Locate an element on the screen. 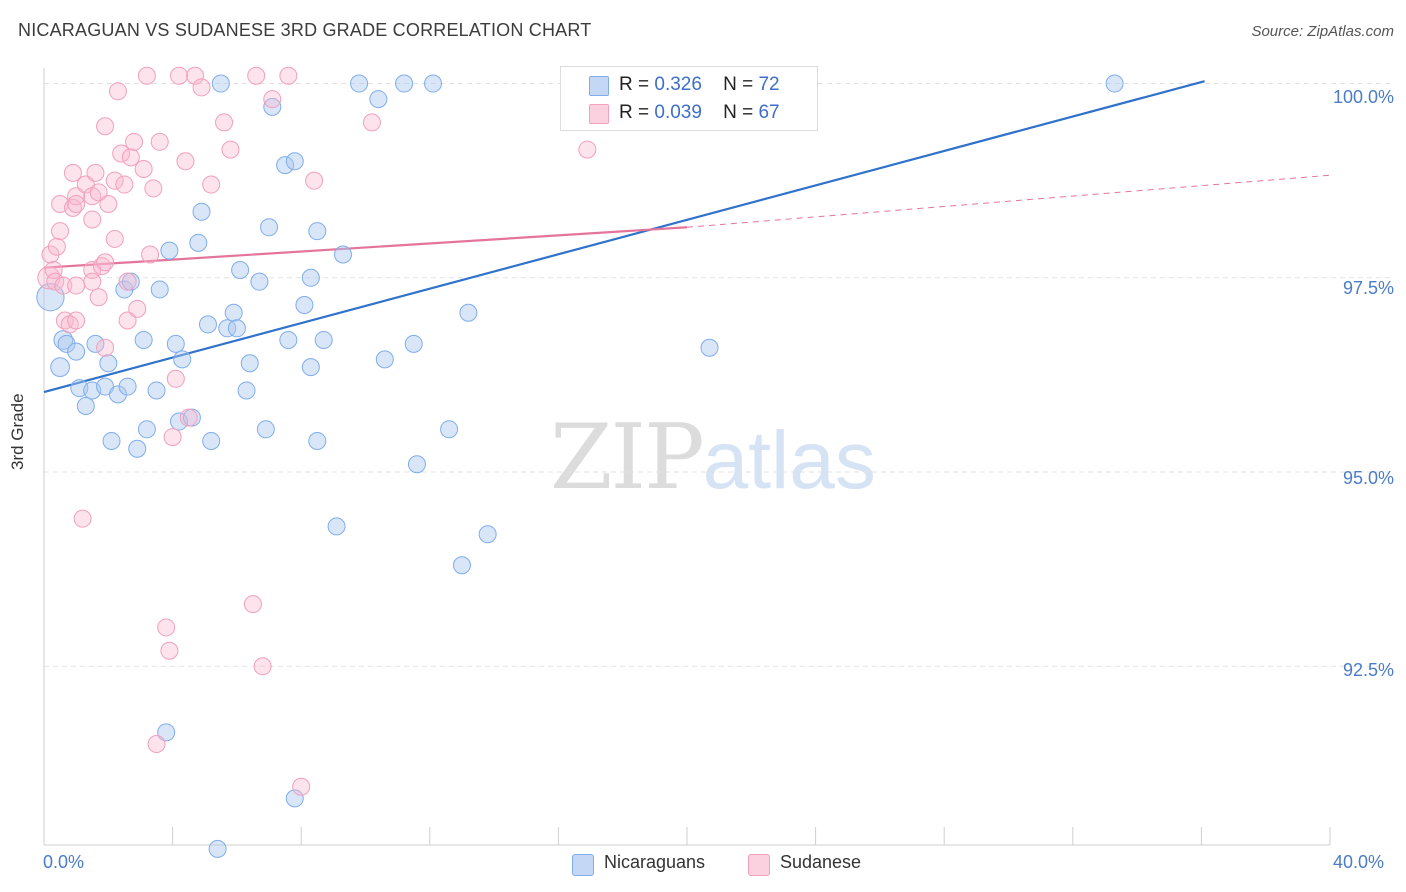 Image resolution: width=1406 pixels, height=892 pixels. x-tick-label-max: 40.0% is located at coordinates (1359, 862).